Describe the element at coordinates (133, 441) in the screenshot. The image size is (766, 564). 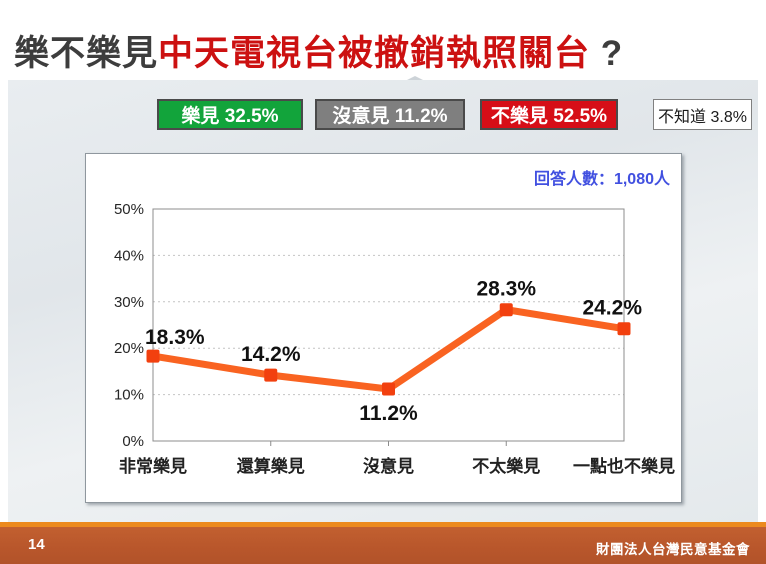
I see `y-tick-label: 0%` at that location.